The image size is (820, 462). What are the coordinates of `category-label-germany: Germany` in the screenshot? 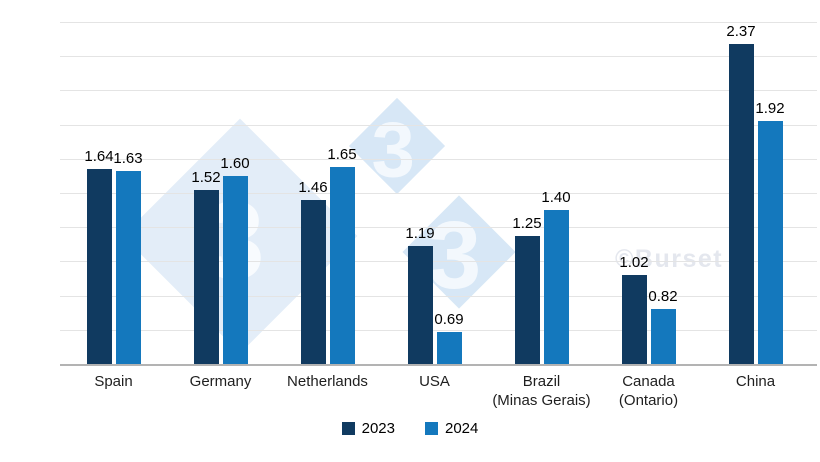 It's located at (220, 381).